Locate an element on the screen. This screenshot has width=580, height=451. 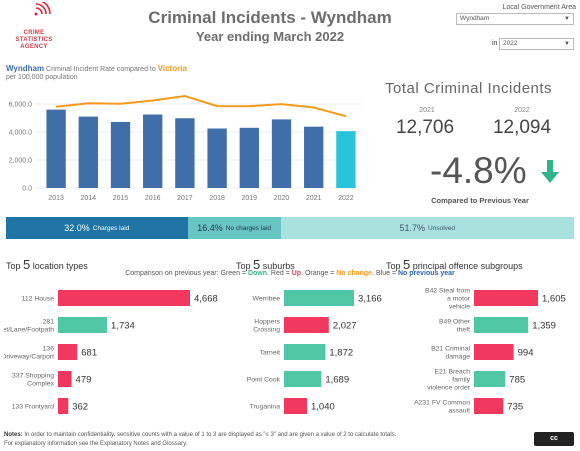
category-label: B42 Steal from a motor vehicle is located at coordinates (448, 299).